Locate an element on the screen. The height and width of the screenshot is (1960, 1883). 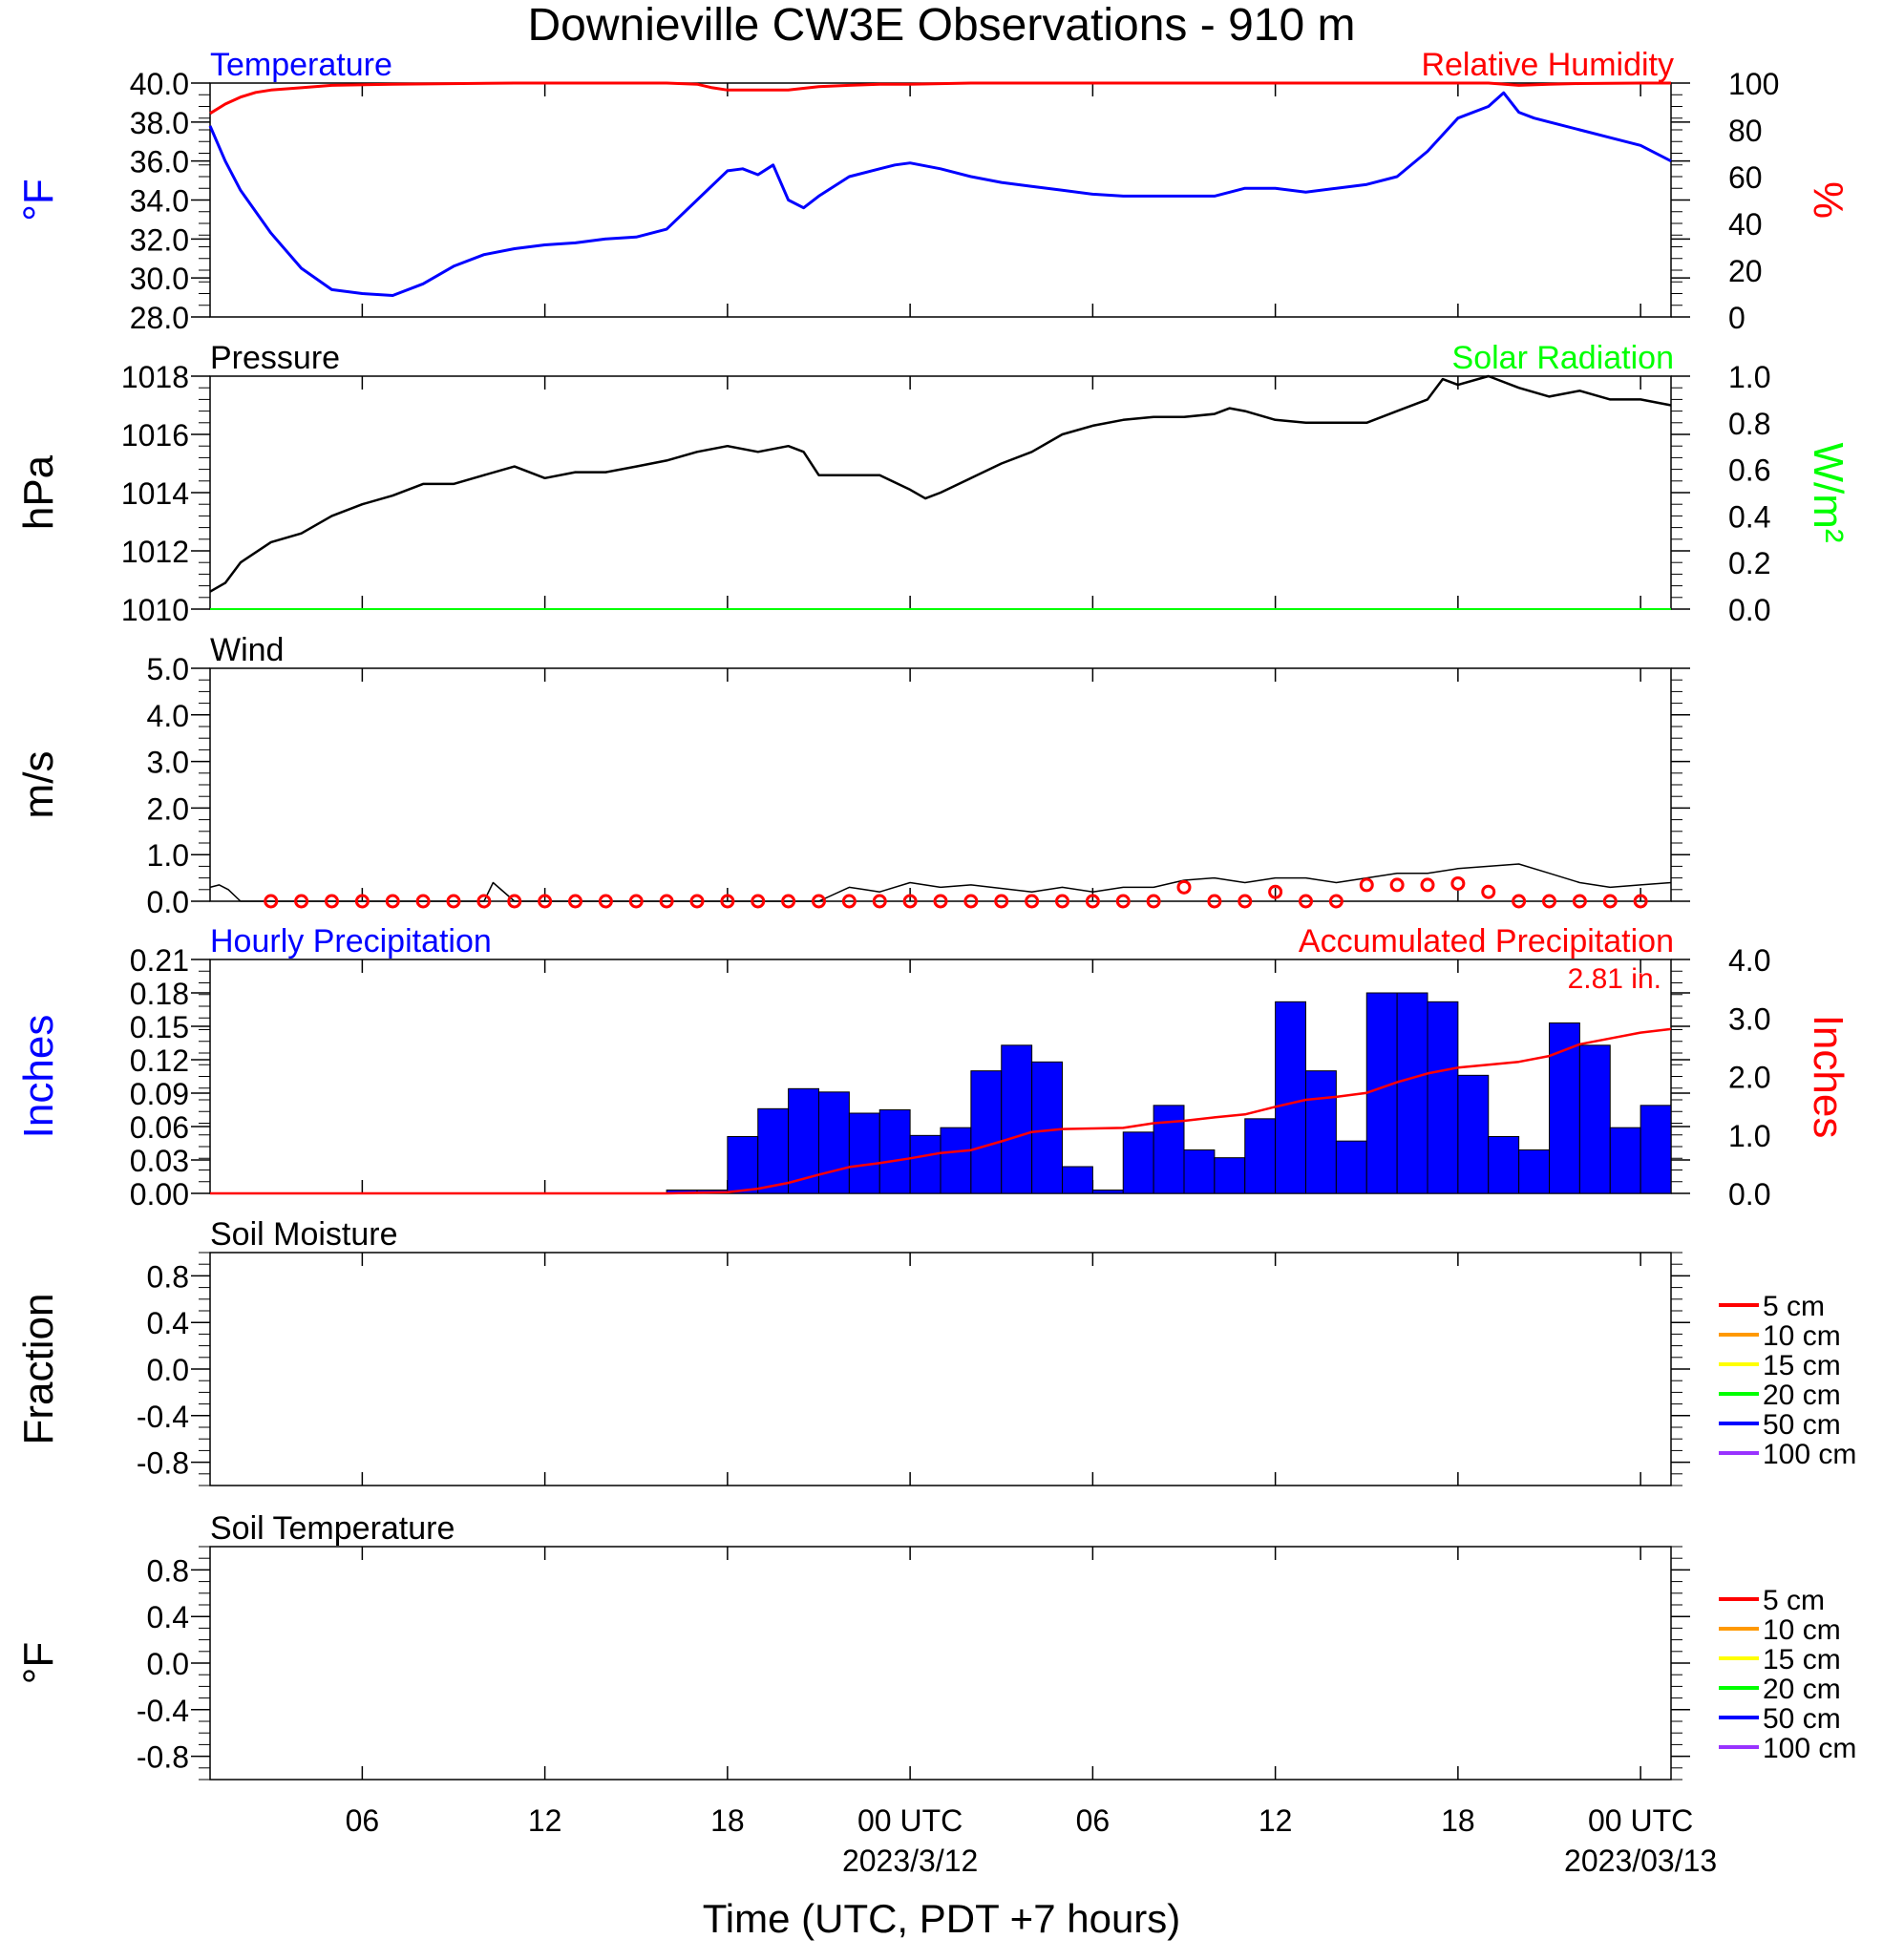
precip-ytick-label-right: 3.0 is located at coordinates (1749, 1018).